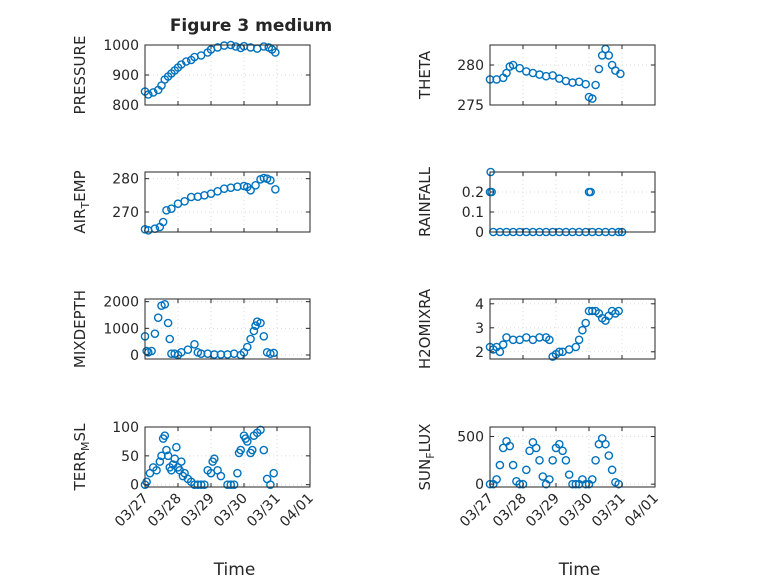 This screenshot has height=583, width=778. What do you see at coordinates (130, 457) in the screenshot?
I see `y-tick-label: 50` at bounding box center [130, 457].